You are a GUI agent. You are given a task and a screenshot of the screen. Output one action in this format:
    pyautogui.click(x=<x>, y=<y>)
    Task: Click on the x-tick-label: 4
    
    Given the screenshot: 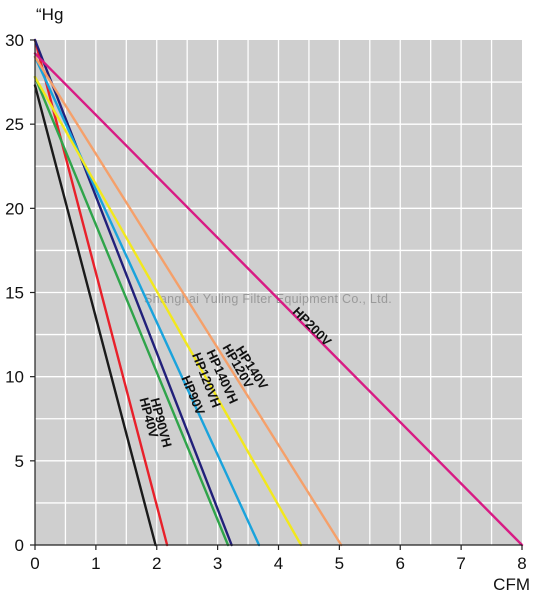 What is the action you would take?
    pyautogui.click(x=278, y=563)
    